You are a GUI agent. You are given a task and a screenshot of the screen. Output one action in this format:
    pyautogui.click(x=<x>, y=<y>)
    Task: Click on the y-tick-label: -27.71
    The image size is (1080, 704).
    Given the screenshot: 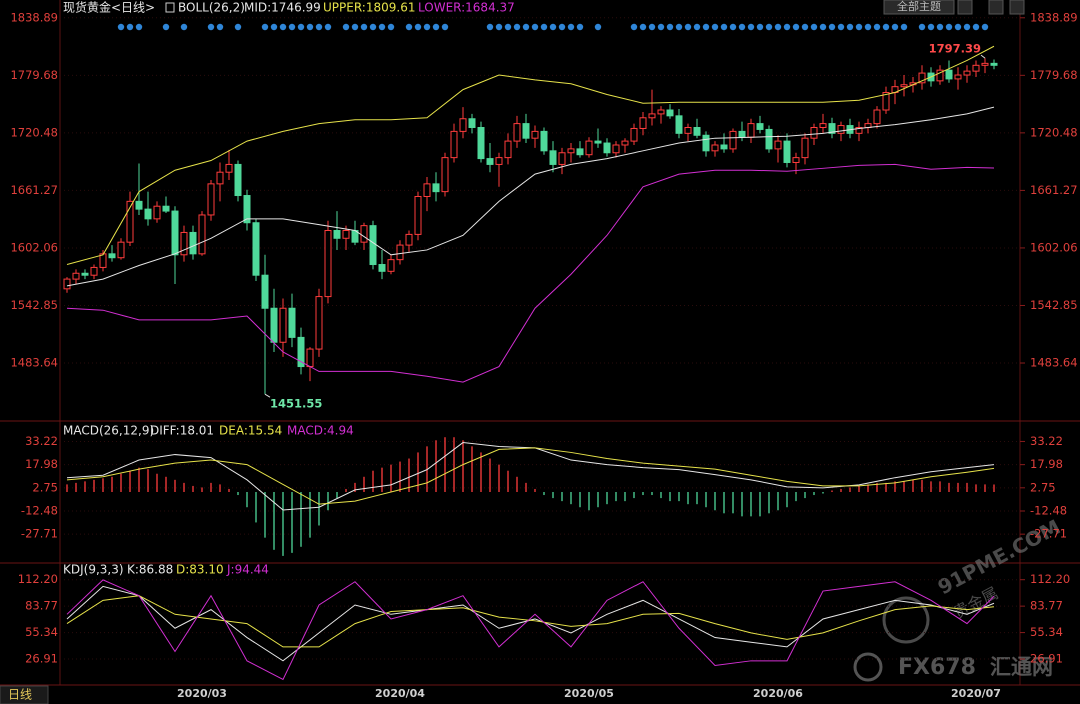 What is the action you would take?
    pyautogui.click(x=39, y=534)
    